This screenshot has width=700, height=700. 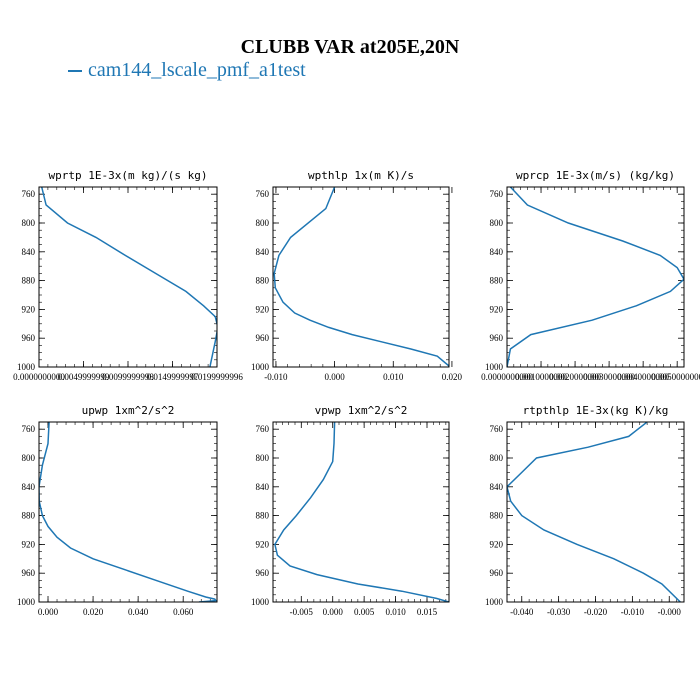 I want to click on x-tick-label: 0.0049999999, so click(x=84, y=377).